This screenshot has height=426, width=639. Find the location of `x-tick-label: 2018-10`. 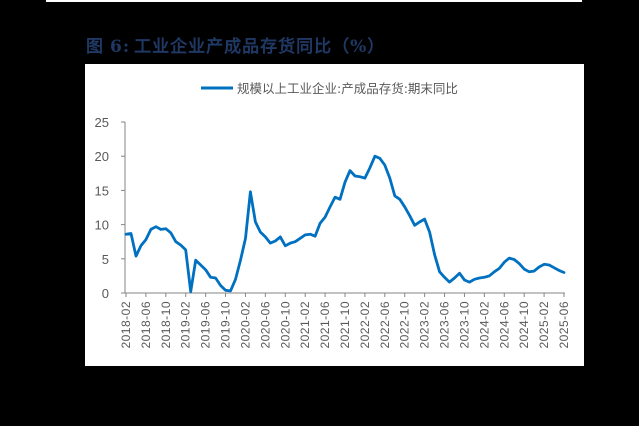

x-tick-label: 2018-10 is located at coordinates (166, 325).